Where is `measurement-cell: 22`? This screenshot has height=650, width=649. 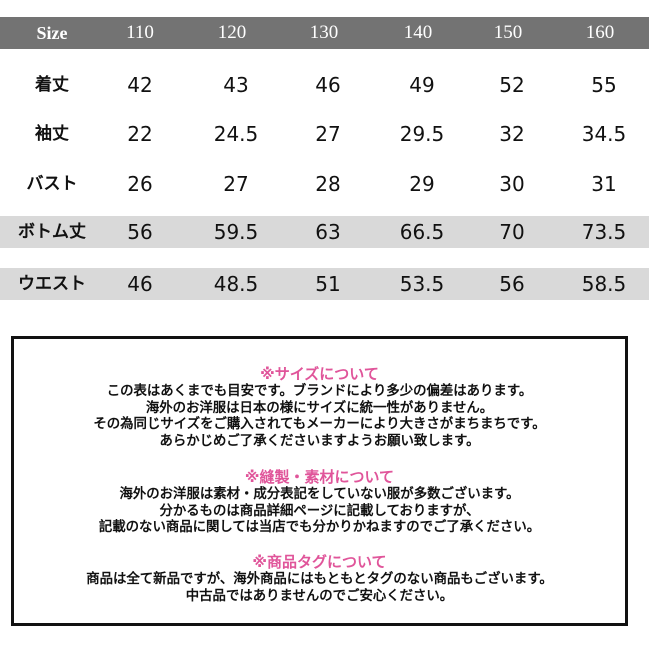
measurement-cell: 22 is located at coordinates (140, 134).